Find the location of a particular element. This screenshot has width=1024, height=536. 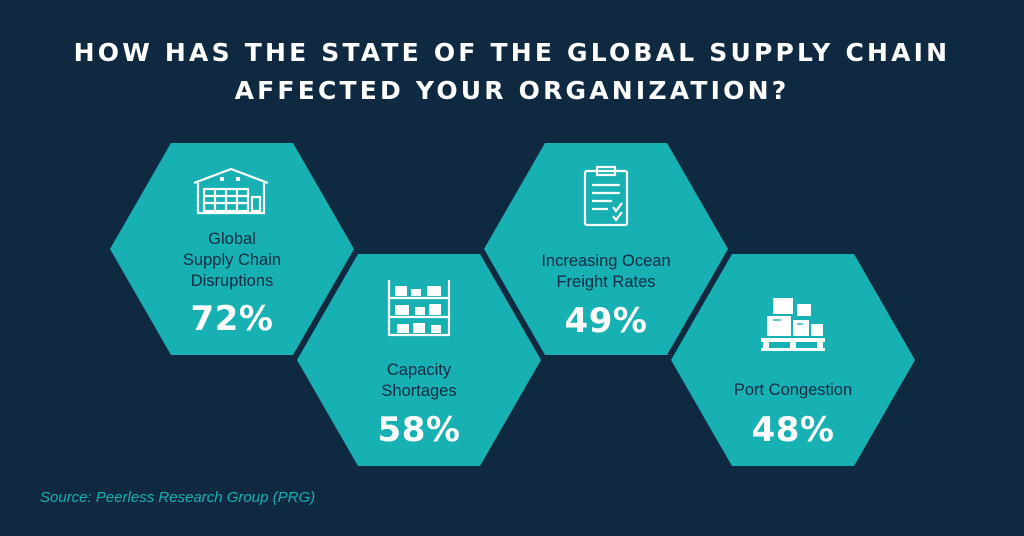

stat-label: Increasing Ocean Freight Rates is located at coordinates (606, 272).